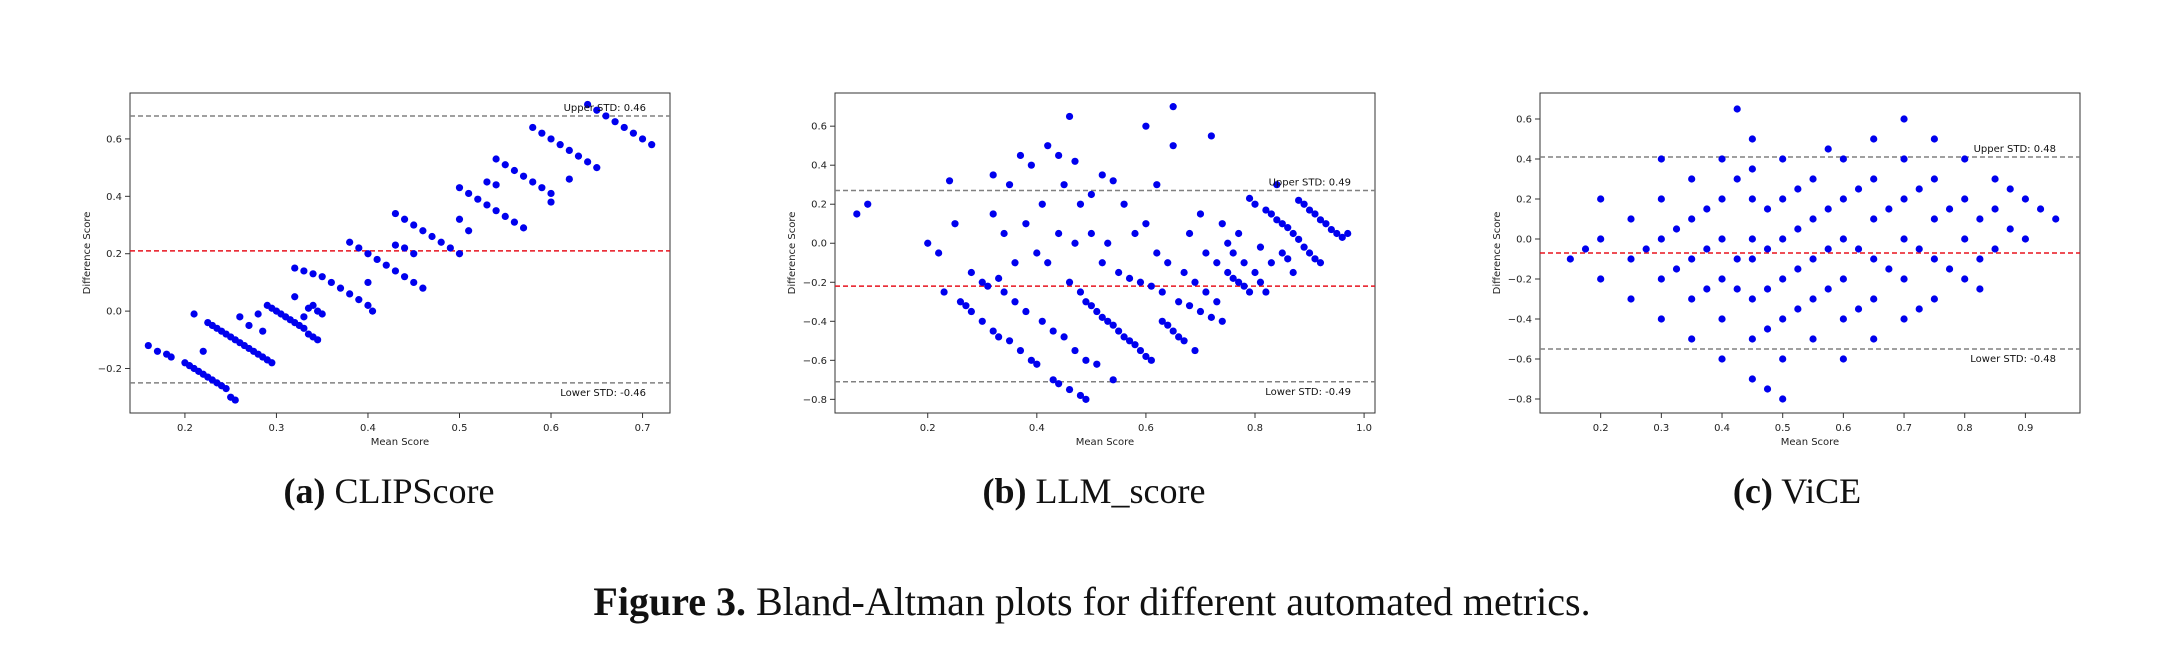 Image resolution: width=2184 pixels, height=666 pixels. Describe the element at coordinates (1661, 428) in the screenshot. I see `x-tick-label: 0.3` at that location.